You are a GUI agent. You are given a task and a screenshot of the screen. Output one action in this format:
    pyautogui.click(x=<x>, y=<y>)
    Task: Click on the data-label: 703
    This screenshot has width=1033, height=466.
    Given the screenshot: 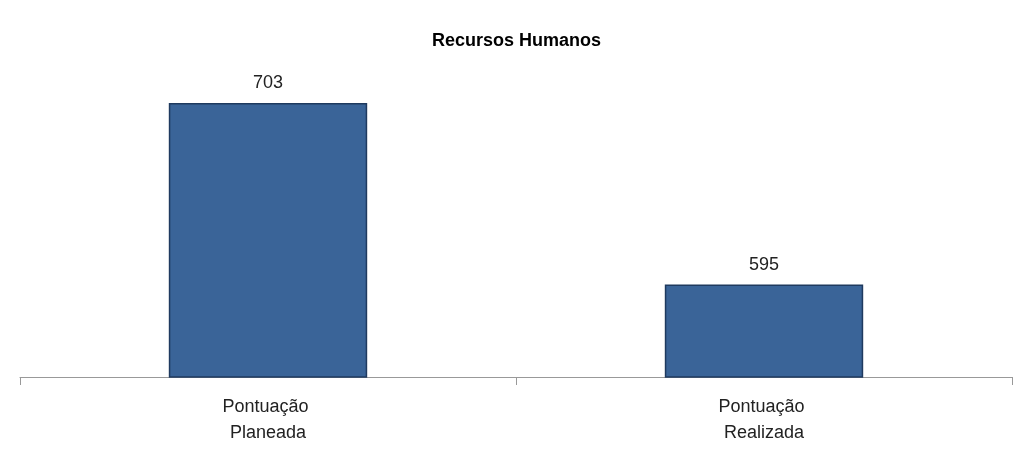 What is the action you would take?
    pyautogui.click(x=268, y=82)
    